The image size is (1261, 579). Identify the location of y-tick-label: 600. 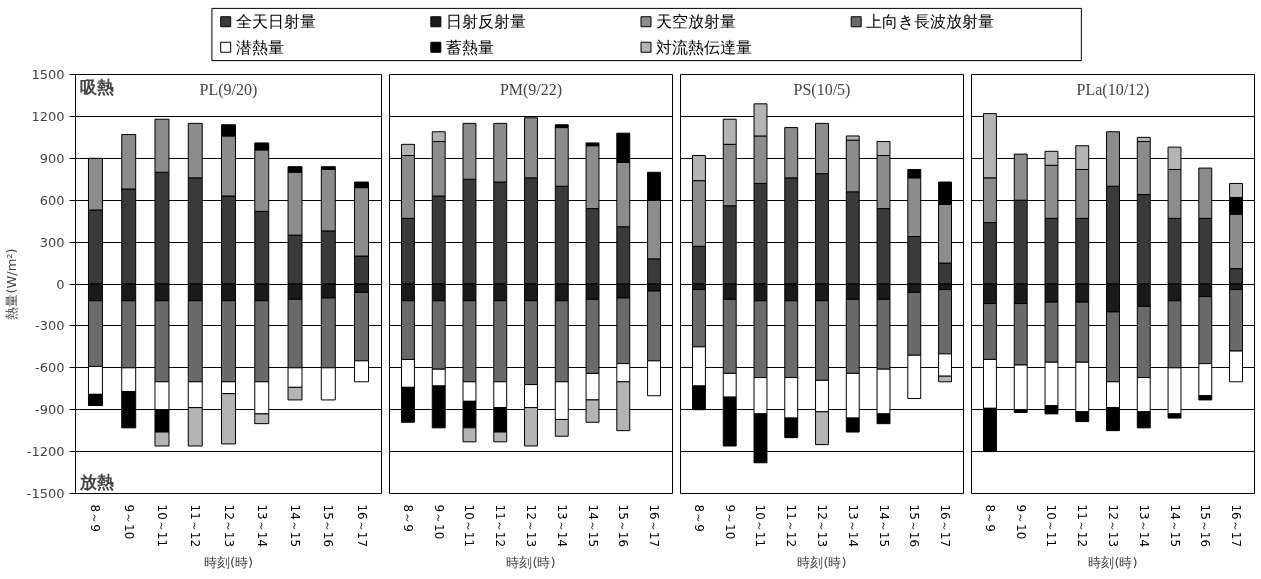
(52, 200).